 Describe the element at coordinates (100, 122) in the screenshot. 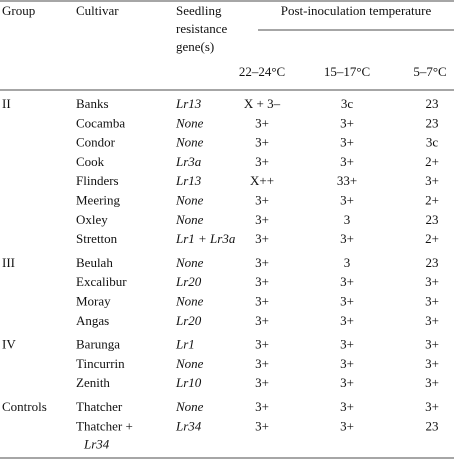

I see `cultivar: Cocamba` at that location.